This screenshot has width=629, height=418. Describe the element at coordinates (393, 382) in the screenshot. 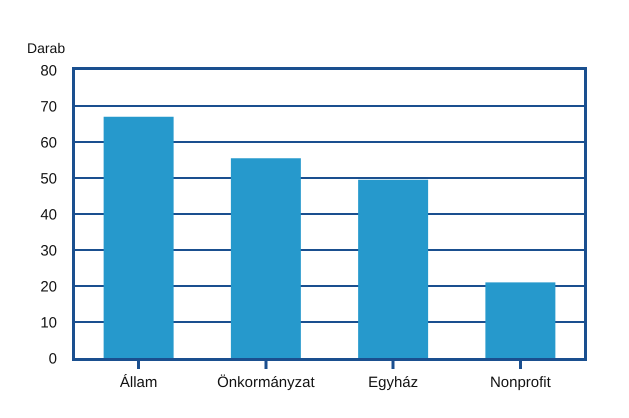

I see `x-tick-label: Egyház` at that location.